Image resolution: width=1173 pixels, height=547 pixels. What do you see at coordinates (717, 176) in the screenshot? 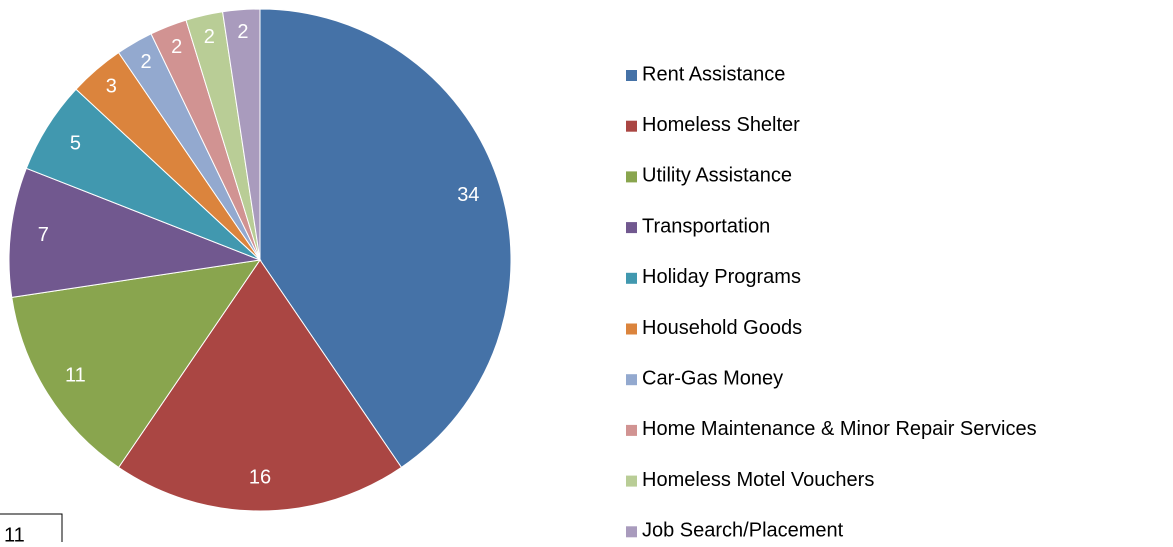
I see `legend-label: Utility Assistance` at bounding box center [717, 176].